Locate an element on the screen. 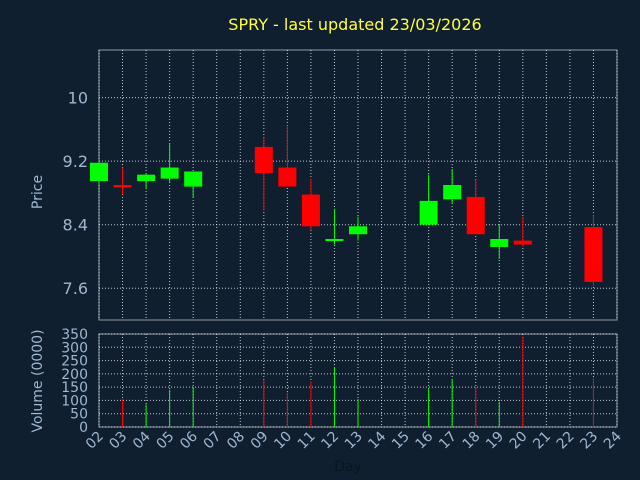  price-tick-label: 9.2 is located at coordinates (75, 161).